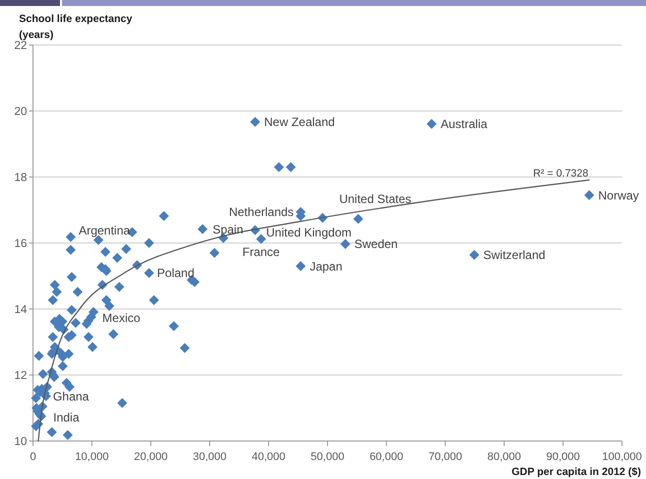  What do you see at coordinates (576, 472) in the screenshot?
I see `x-axis-title: GDP per capita in 2012 ($)` at bounding box center [576, 472].